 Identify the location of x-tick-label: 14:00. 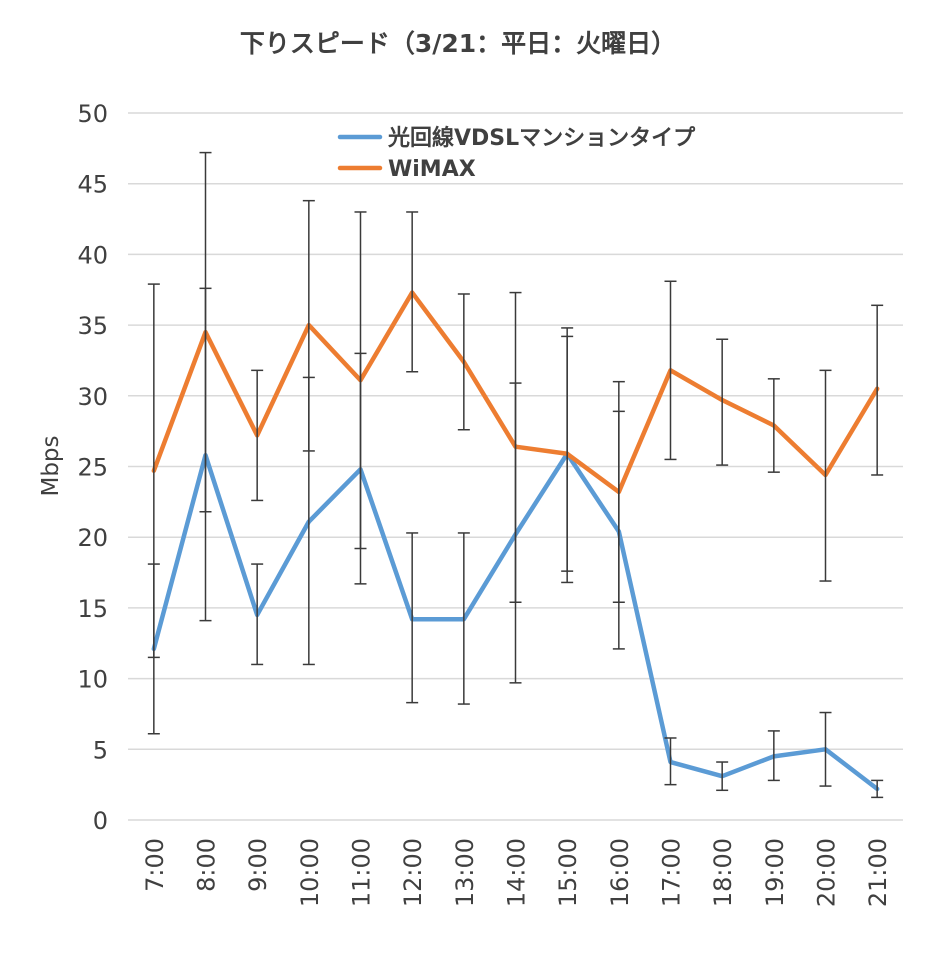
(517, 872).